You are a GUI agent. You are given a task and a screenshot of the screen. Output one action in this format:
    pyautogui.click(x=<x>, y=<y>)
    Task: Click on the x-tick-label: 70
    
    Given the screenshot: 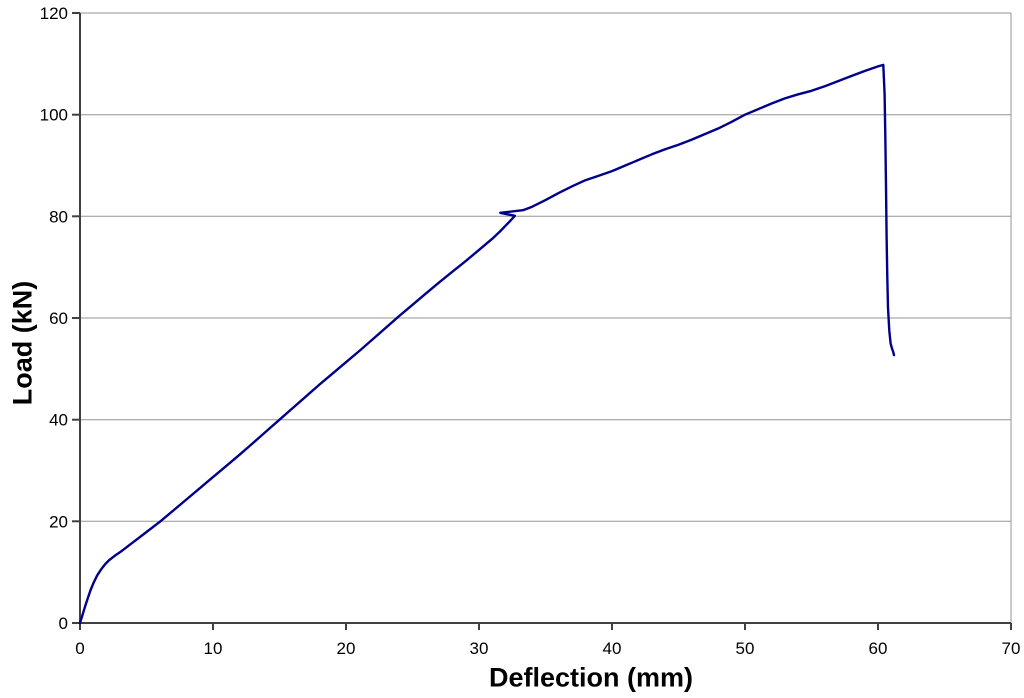 What is the action you would take?
    pyautogui.click(x=1011, y=648)
    